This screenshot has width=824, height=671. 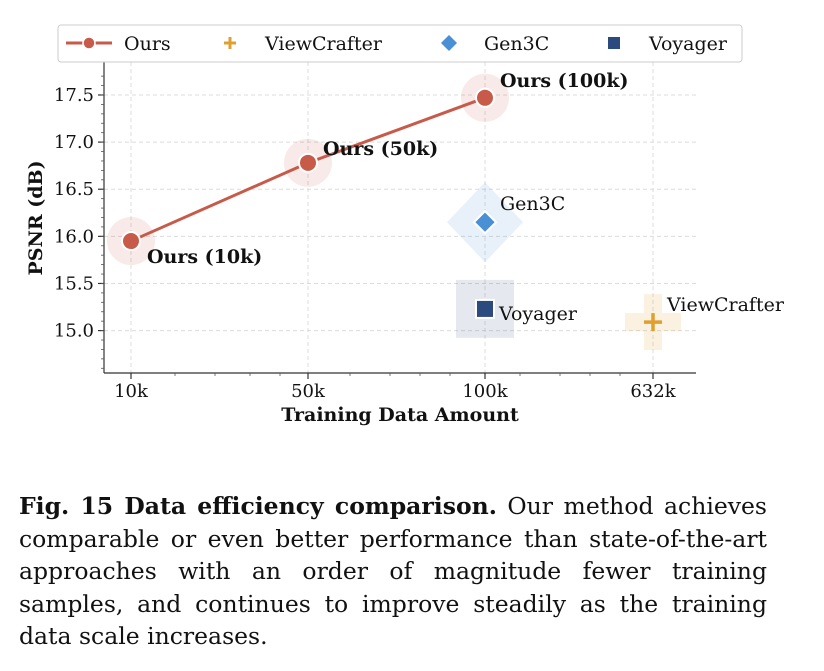 What do you see at coordinates (380, 149) in the screenshot?
I see `point-label: Ours (50k)` at bounding box center [380, 149].